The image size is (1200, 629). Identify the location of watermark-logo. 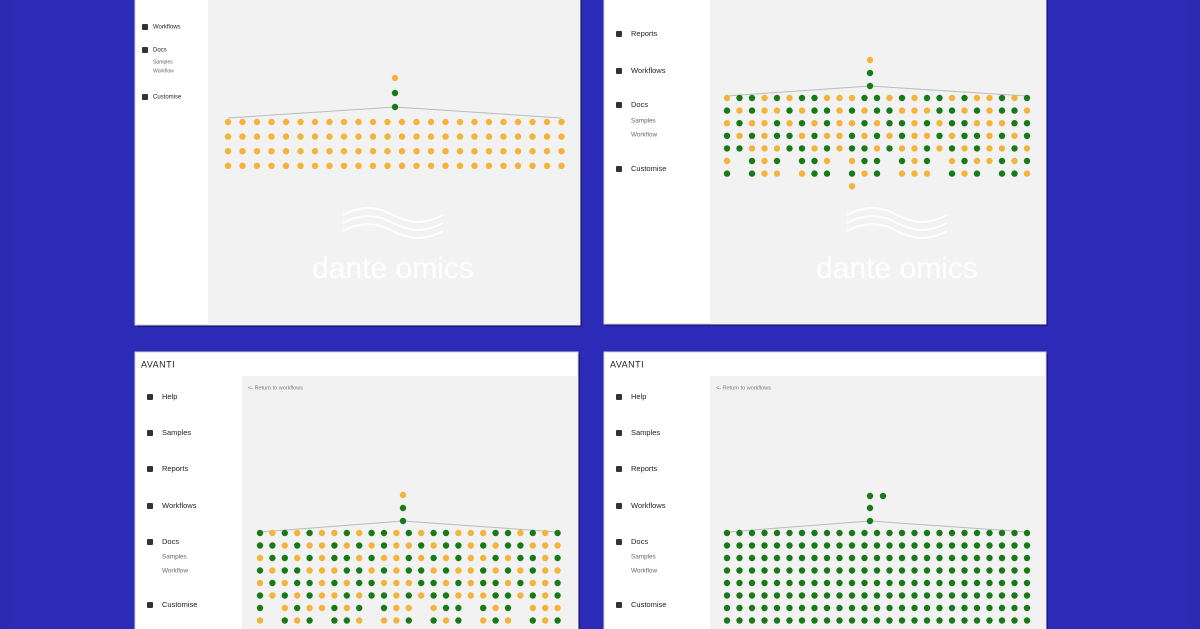
(897, 215).